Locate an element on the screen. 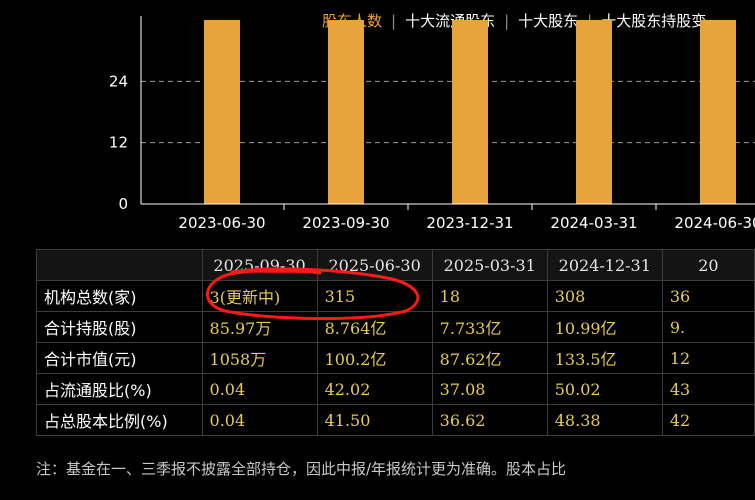 The image size is (755, 500). x-tick-label: 2023-06-30 is located at coordinates (221, 223).